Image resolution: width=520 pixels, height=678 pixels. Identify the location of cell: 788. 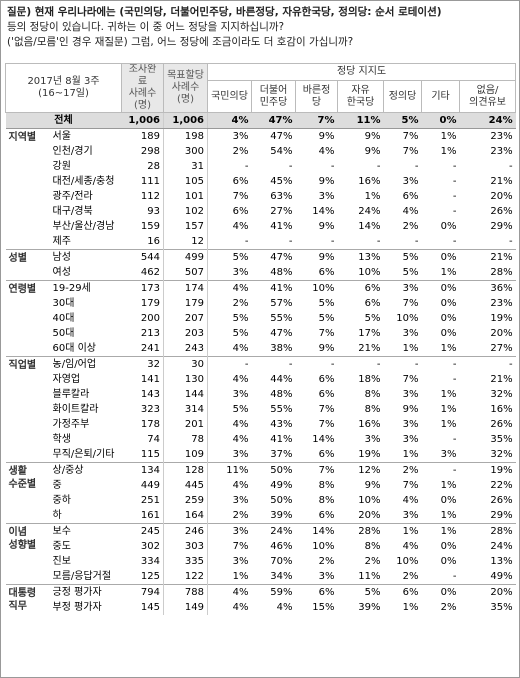
(186, 592).